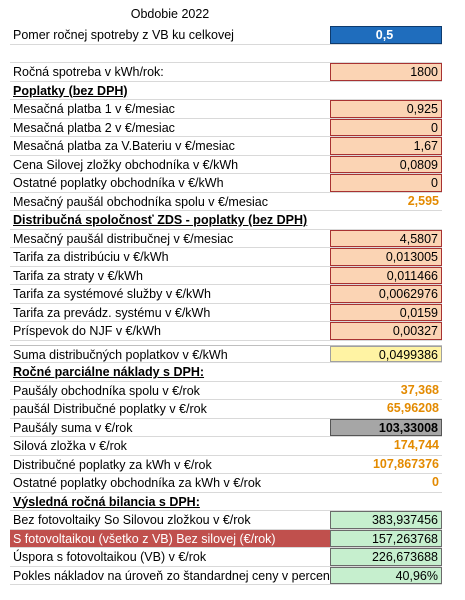 The image size is (465, 600). I want to click on row-label: Cena Silovej zložky obchodníka v €/kWh, so click(126, 164).